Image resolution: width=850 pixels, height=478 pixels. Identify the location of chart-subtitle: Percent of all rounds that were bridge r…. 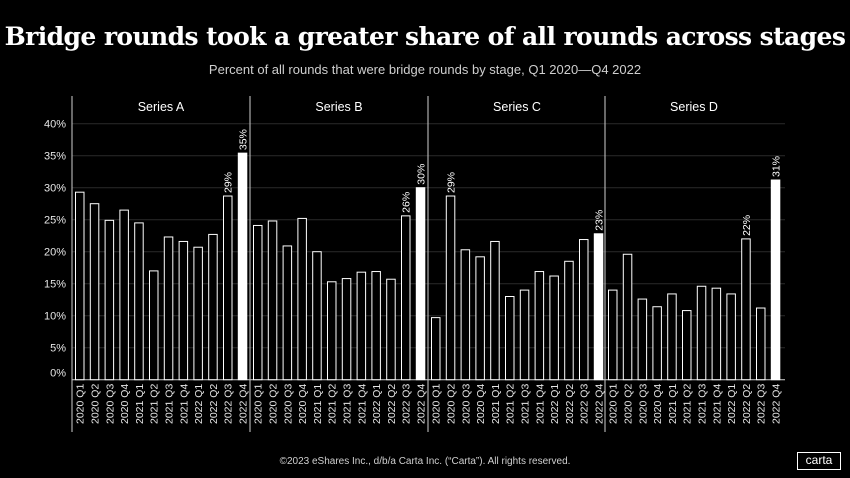
(425, 69).